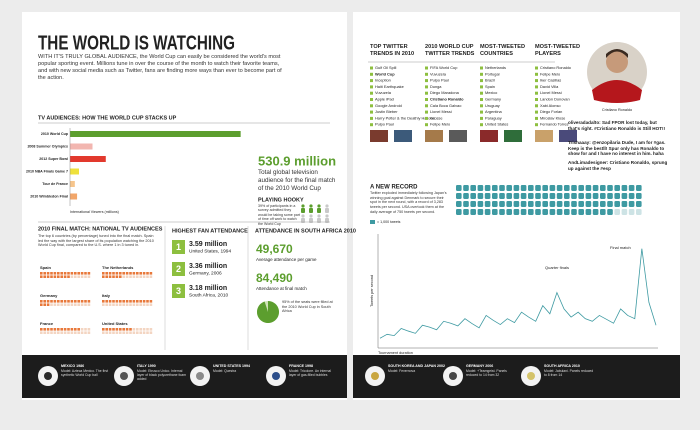 The image size is (700, 430). What do you see at coordinates (557, 50) in the screenshot?
I see `column-heading: MOST-TWEETED PLAYERS` at bounding box center [557, 50].